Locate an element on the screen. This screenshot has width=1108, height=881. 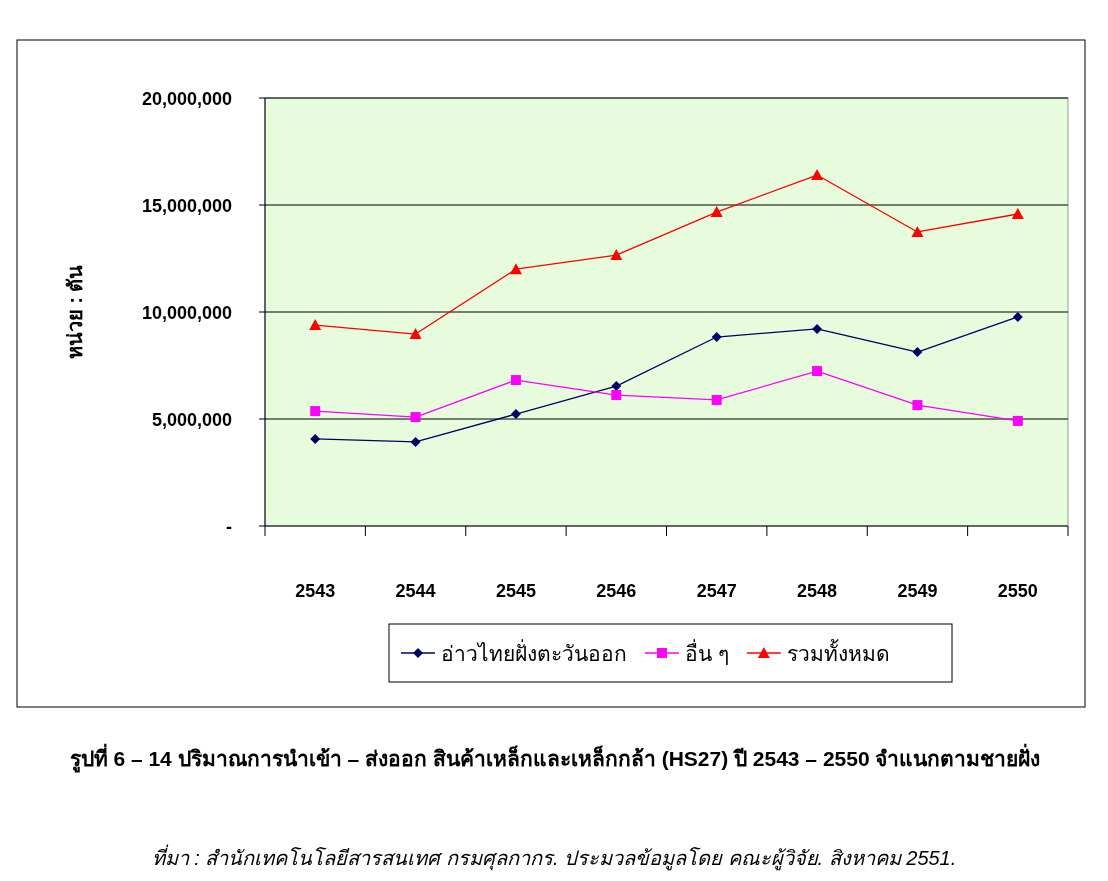
text: รูปที่ 6 – 14 ปริมาณการนำเข้า – ส่งออก สินค้าเหล็กและเหล็กกล้า (HS27) ปี 2543 – 2550 จำแนกตามชายฝั่ง is located at coordinates (555, 758).